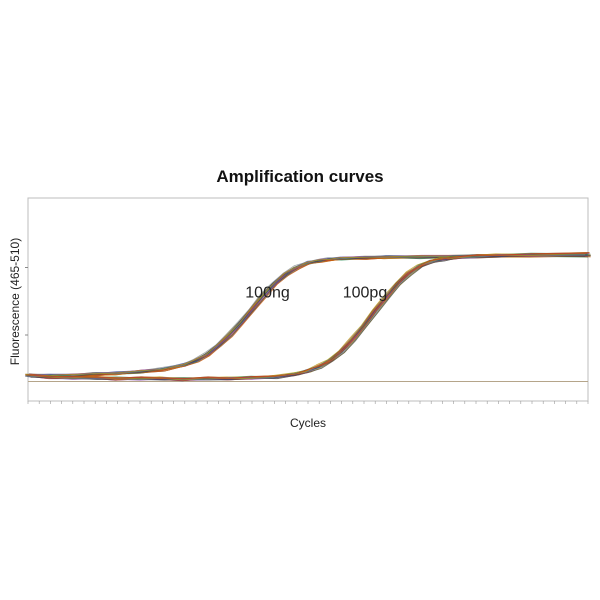  Describe the element at coordinates (308, 402) in the screenshot. I see `x-axis-ticks` at that location.